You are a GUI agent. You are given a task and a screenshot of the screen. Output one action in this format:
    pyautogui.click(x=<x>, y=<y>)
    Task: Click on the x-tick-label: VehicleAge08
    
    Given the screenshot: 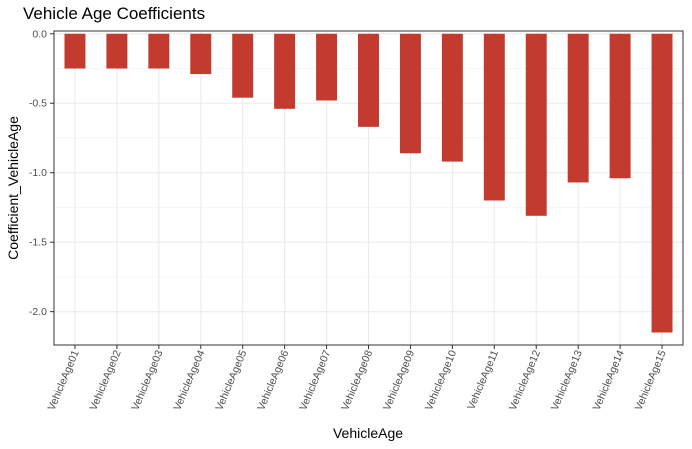 What is the action you would take?
    pyautogui.click(x=357, y=380)
    